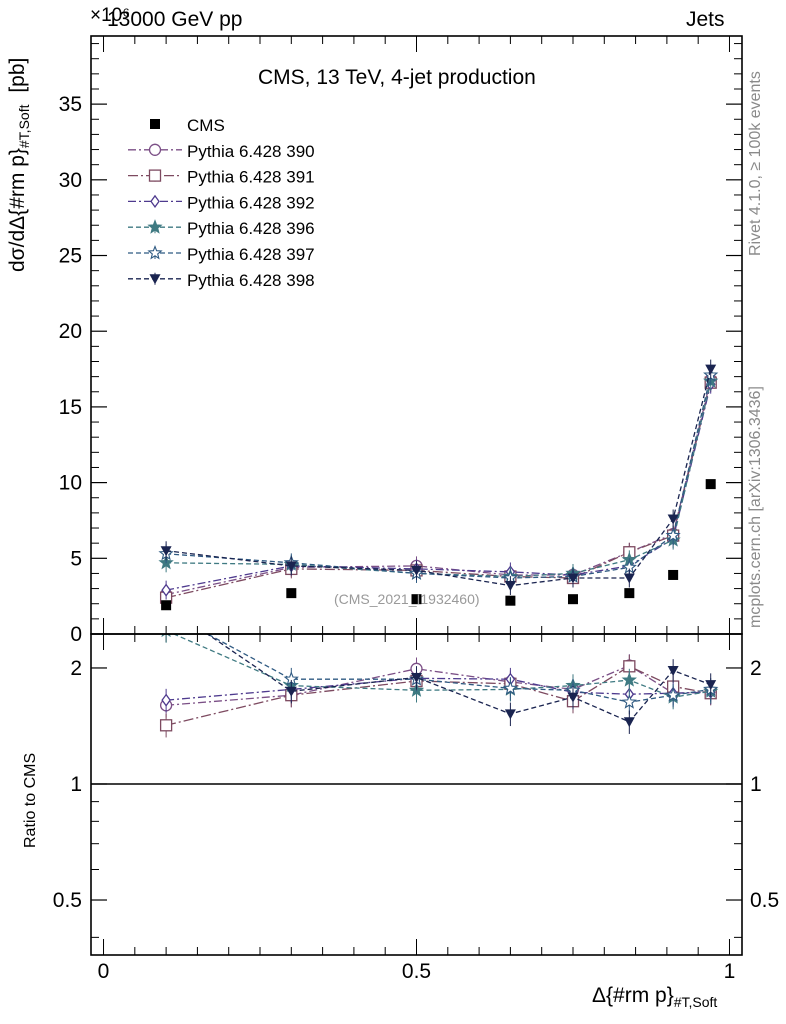 The width and height of the screenshot is (786, 1024). Describe the element at coordinates (730, 971) in the screenshot. I see `x-tick-label: 1` at that location.